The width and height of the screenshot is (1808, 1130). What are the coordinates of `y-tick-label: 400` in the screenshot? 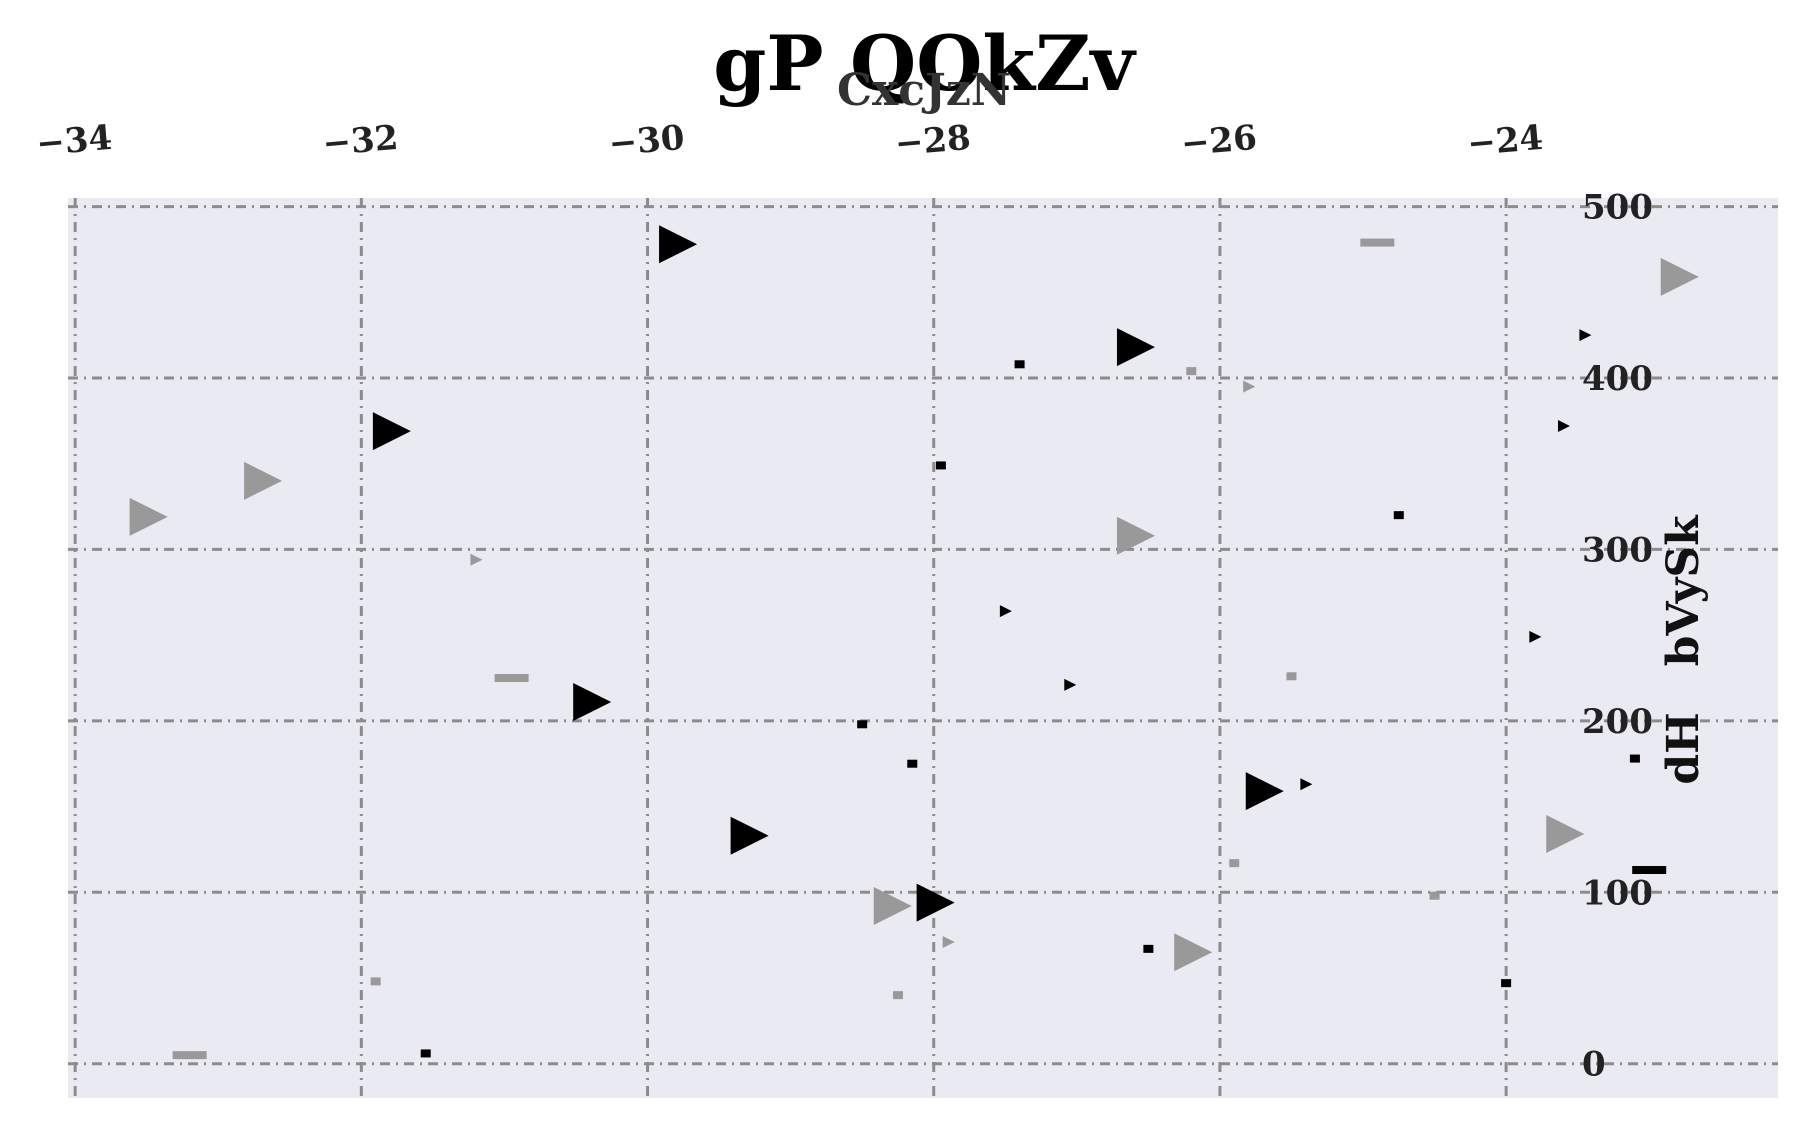 It's located at (1617, 379).